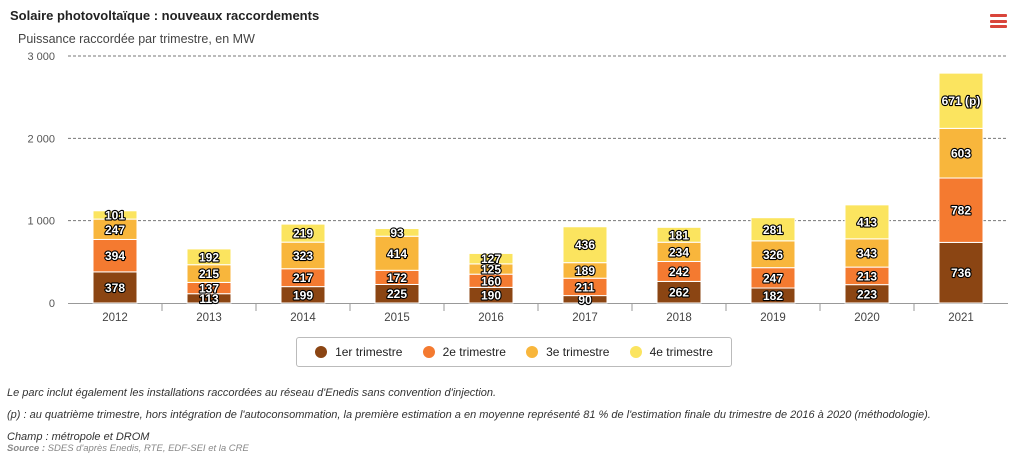  I want to click on data-label: 378, so click(115, 288).